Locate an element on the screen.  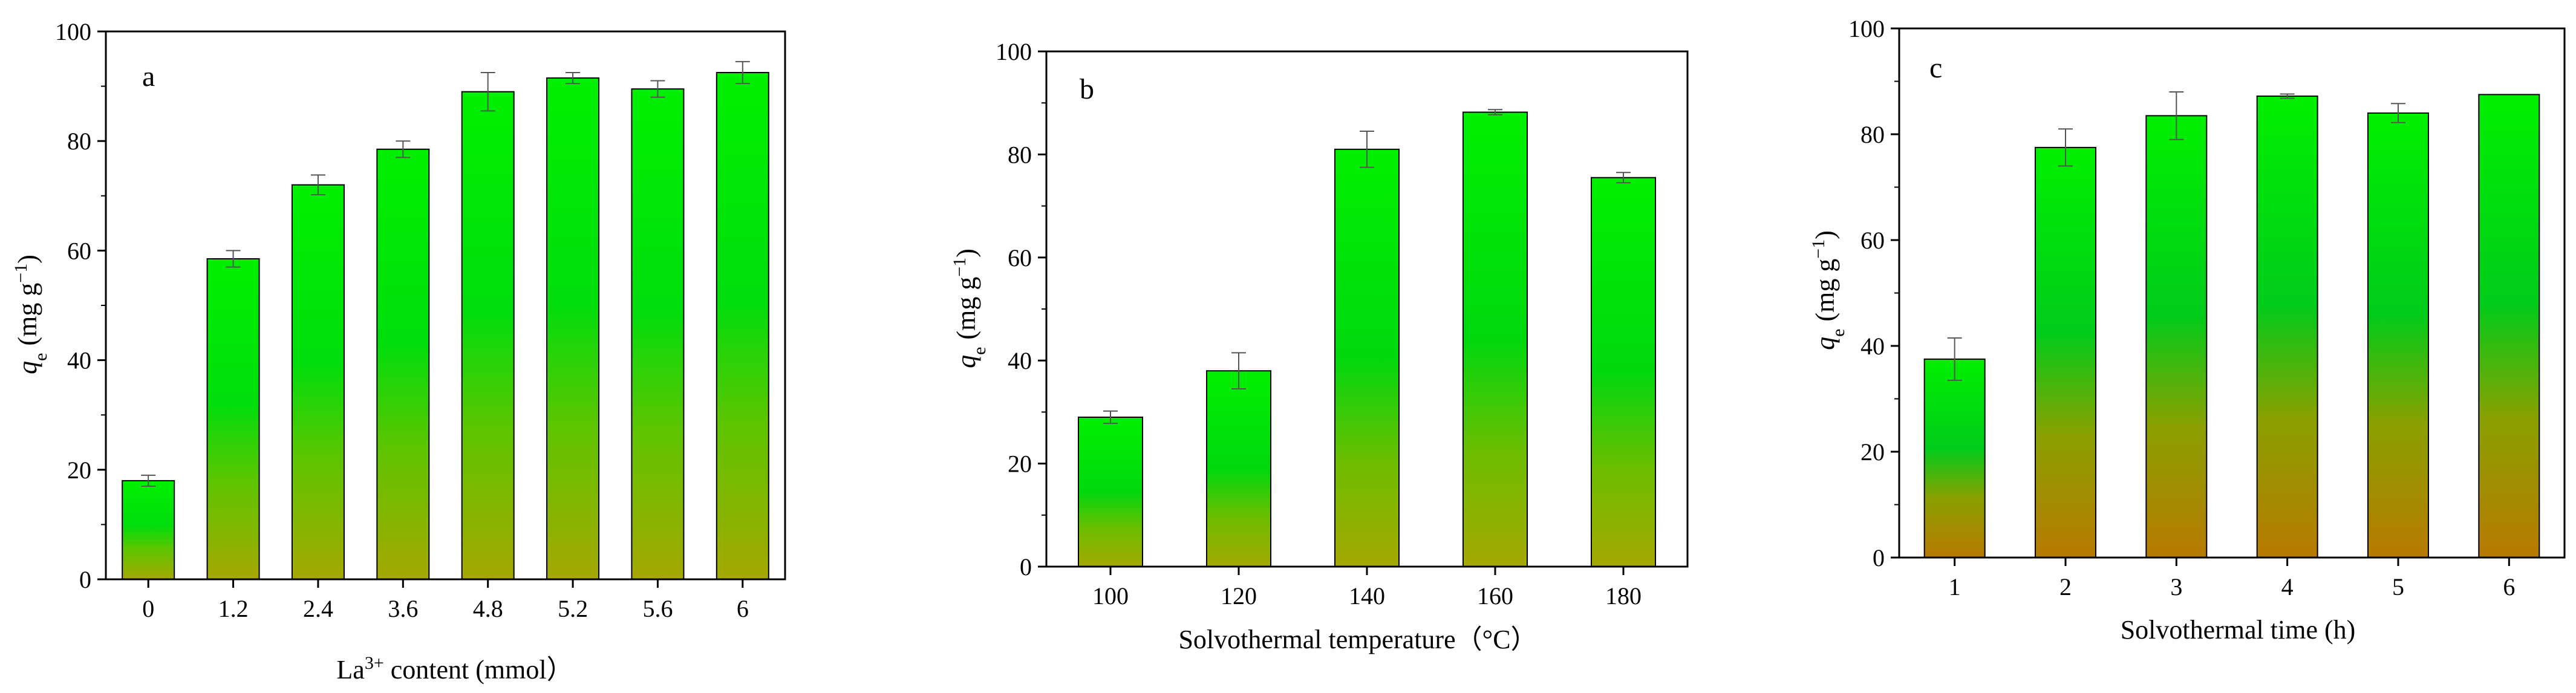
panel-a-y-axis-title: qe(mg g−1) is located at coordinates (31, 314).